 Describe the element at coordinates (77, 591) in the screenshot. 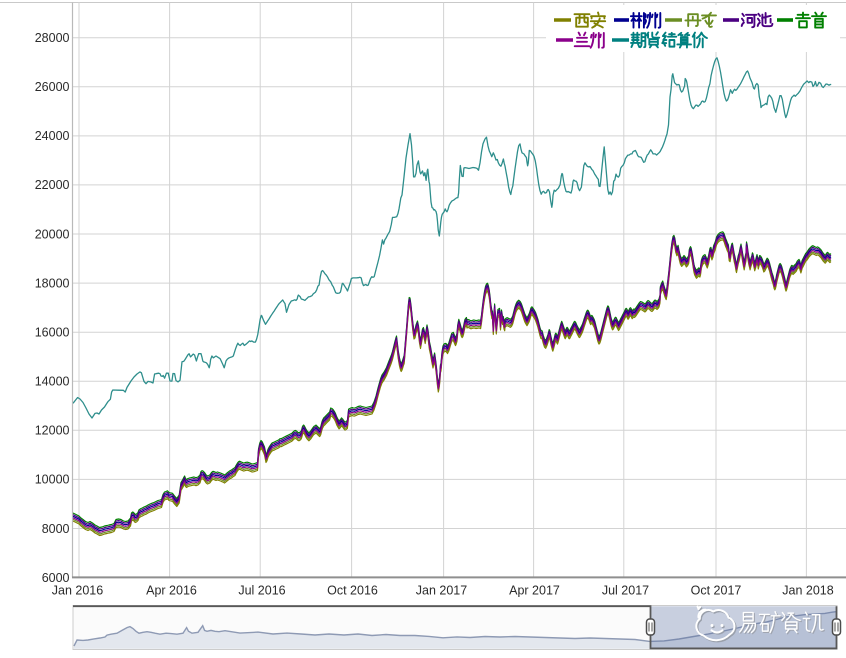

I see `svg-text: Jan 2016` at that location.